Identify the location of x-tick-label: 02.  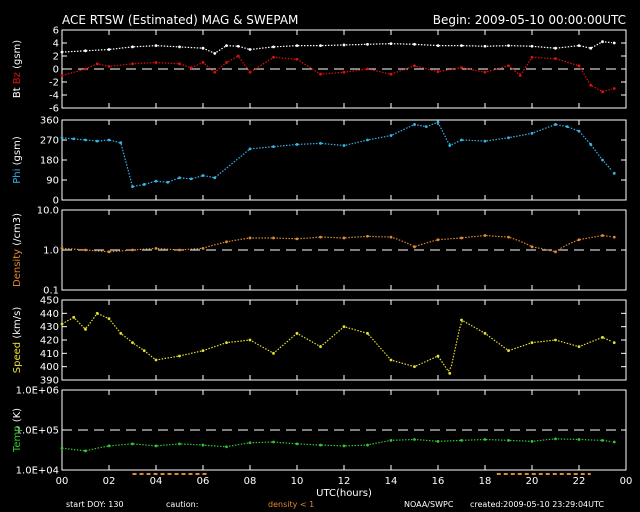
(109, 481).